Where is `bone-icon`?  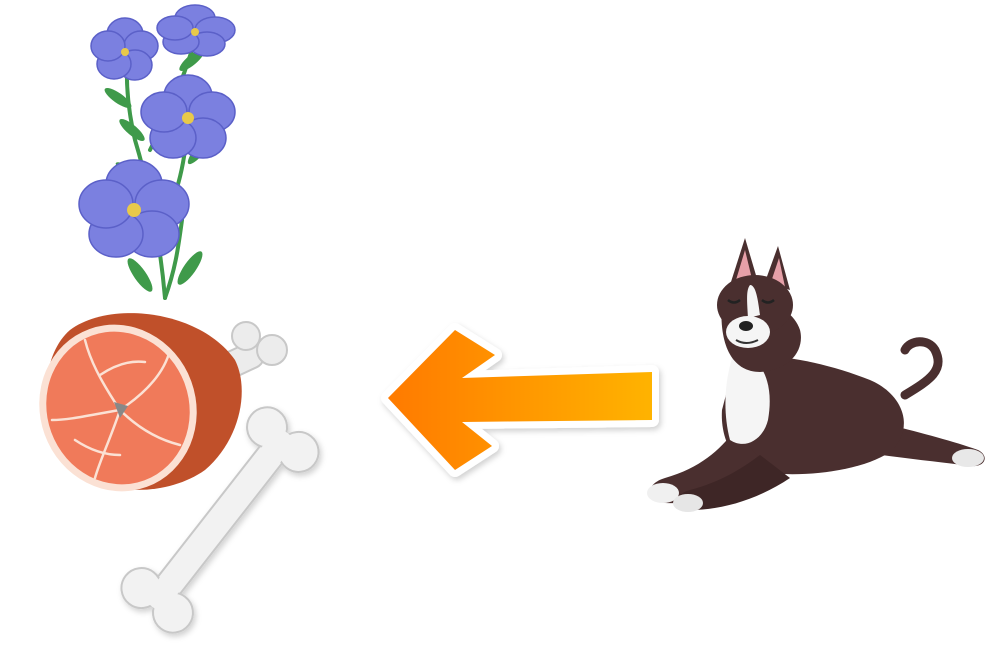 bone-icon is located at coordinates (220, 520).